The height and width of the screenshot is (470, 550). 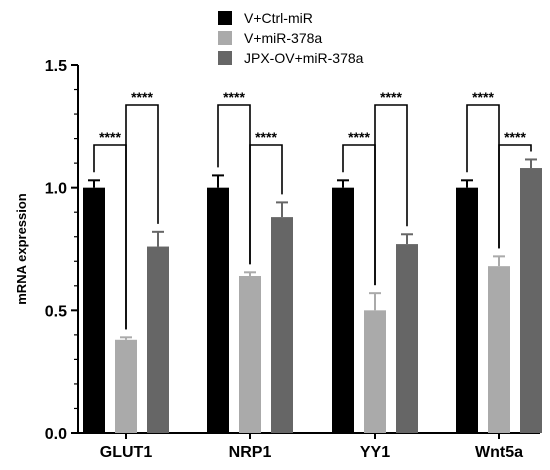 What do you see at coordinates (56, 434) in the screenshot?
I see `y-tick-label: 0.0` at bounding box center [56, 434].